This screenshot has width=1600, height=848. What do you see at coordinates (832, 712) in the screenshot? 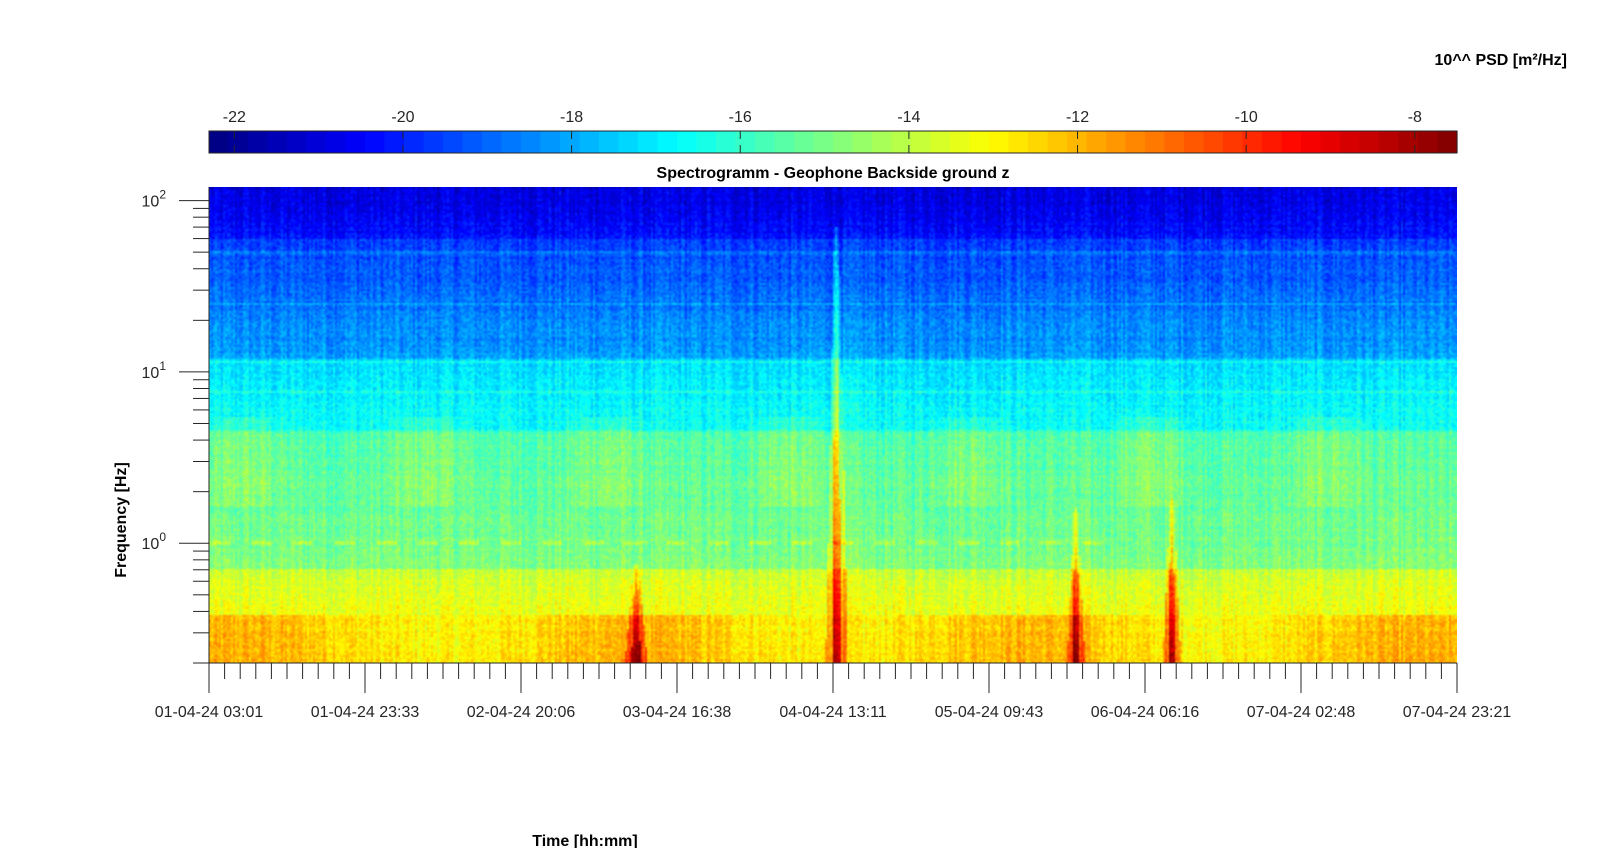
I see `x-tick-label: 04-04-24 13:11` at bounding box center [832, 712].